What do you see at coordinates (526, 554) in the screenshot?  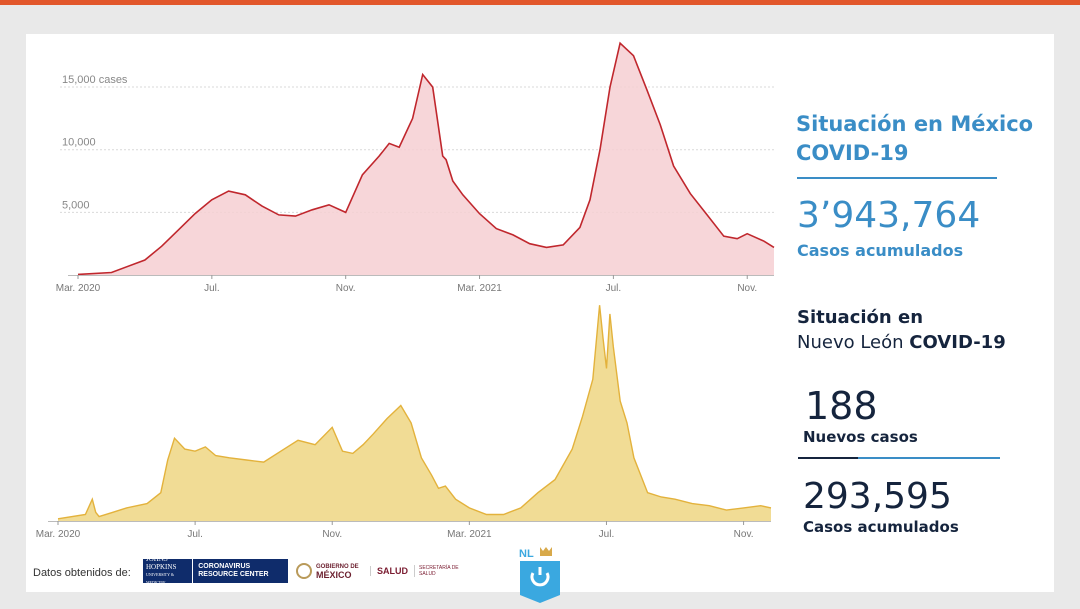 I see `nl-logo-text: NL` at bounding box center [526, 554].